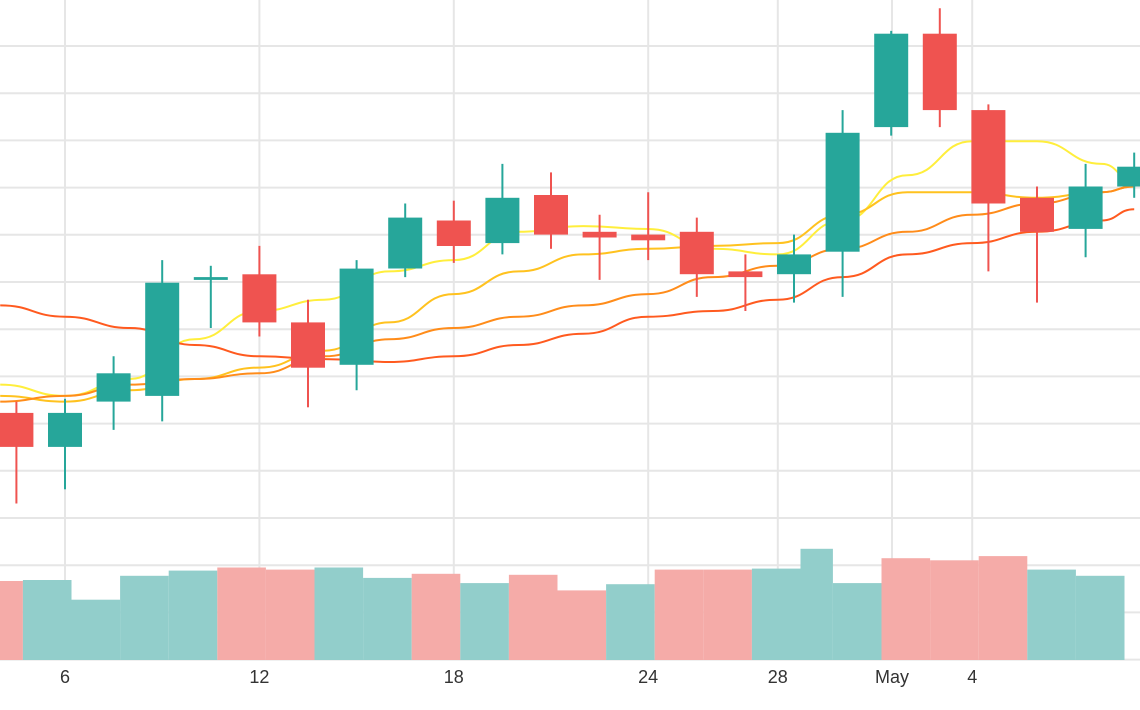  I want to click on x-axis: 6 12 18 24 28 May 4, so click(518, 677).